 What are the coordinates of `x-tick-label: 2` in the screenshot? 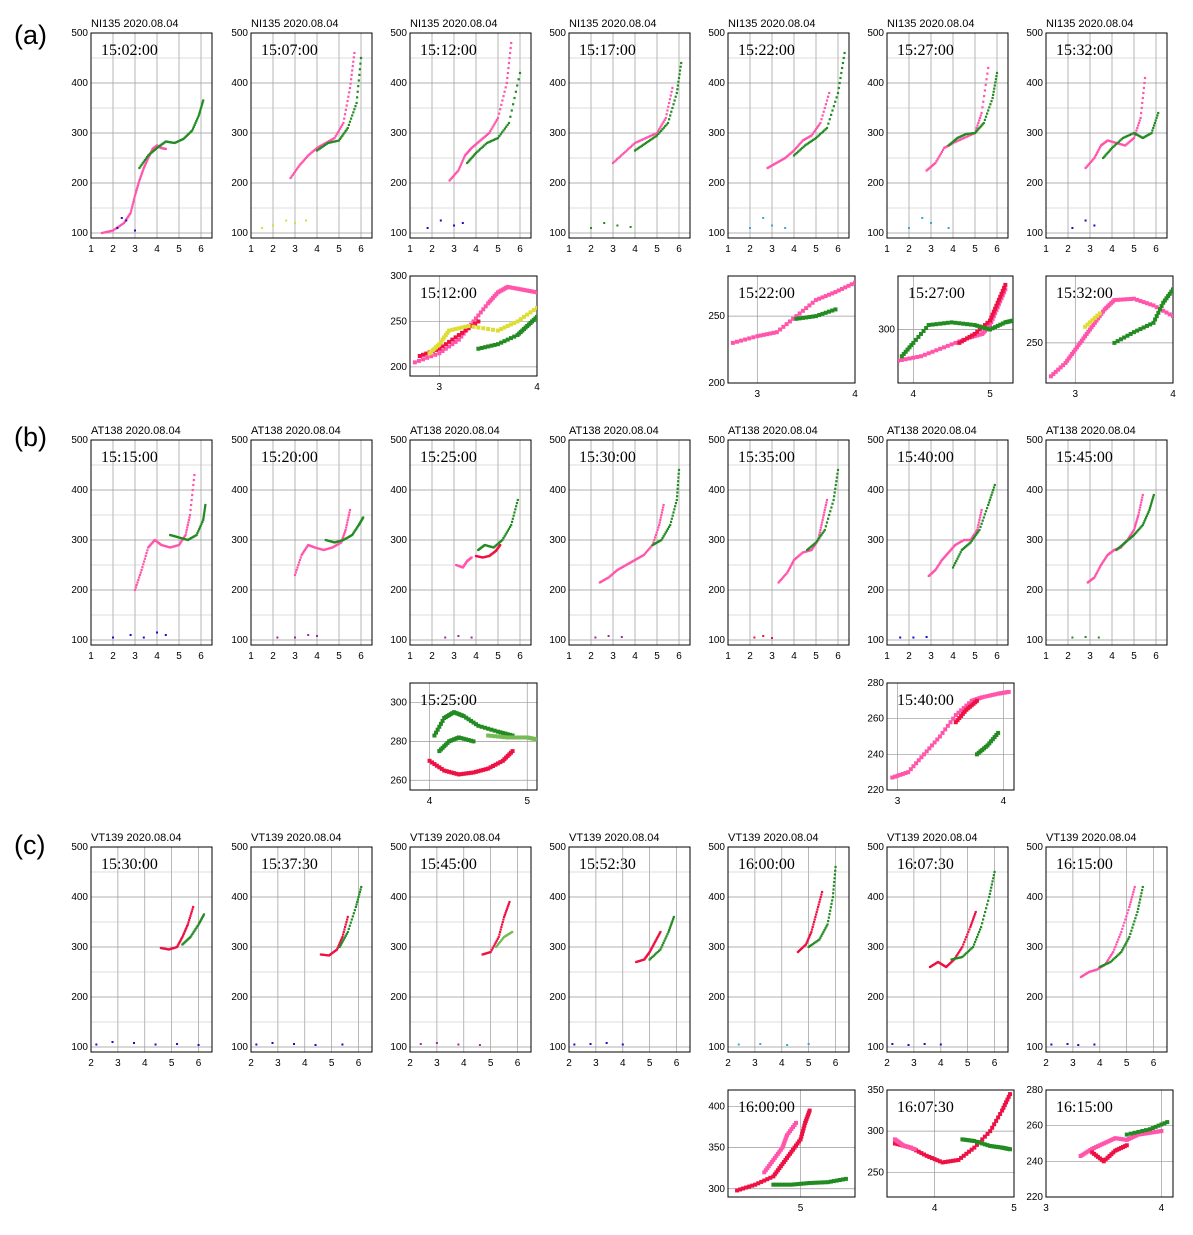 It's located at (113, 249).